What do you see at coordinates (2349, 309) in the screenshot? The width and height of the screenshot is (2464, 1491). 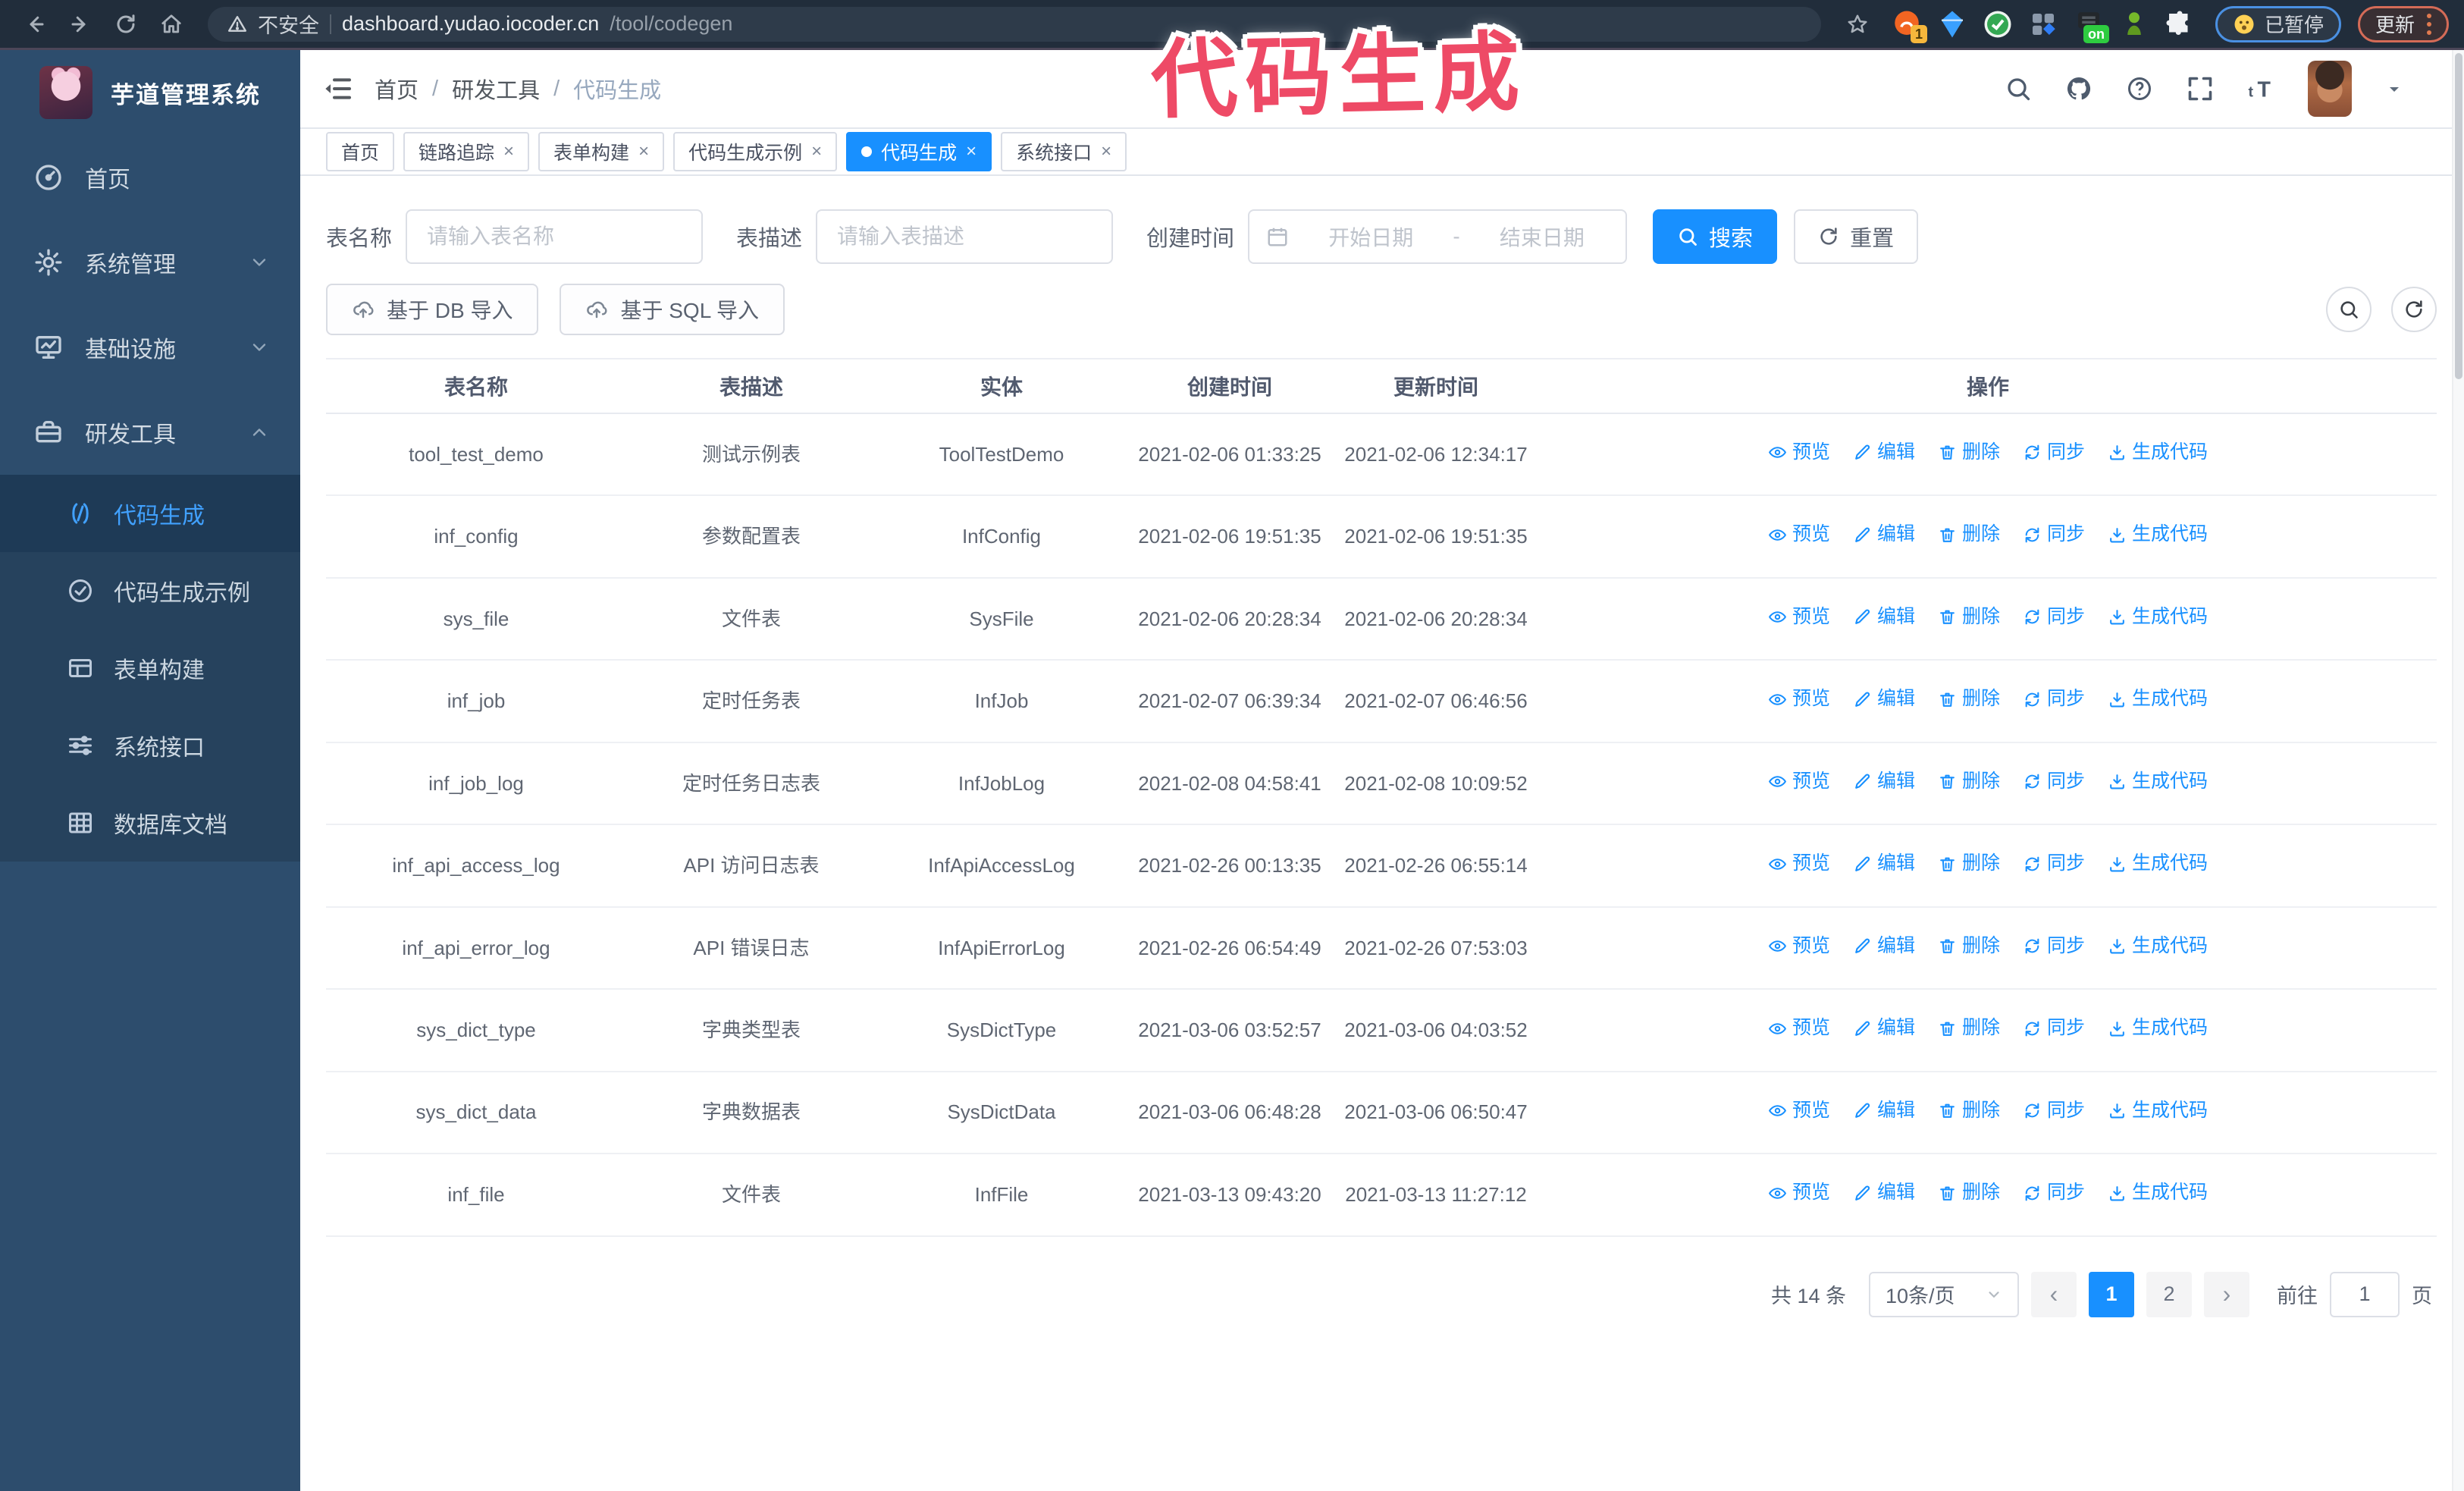 I see `toggle-search-icon` at bounding box center [2349, 309].